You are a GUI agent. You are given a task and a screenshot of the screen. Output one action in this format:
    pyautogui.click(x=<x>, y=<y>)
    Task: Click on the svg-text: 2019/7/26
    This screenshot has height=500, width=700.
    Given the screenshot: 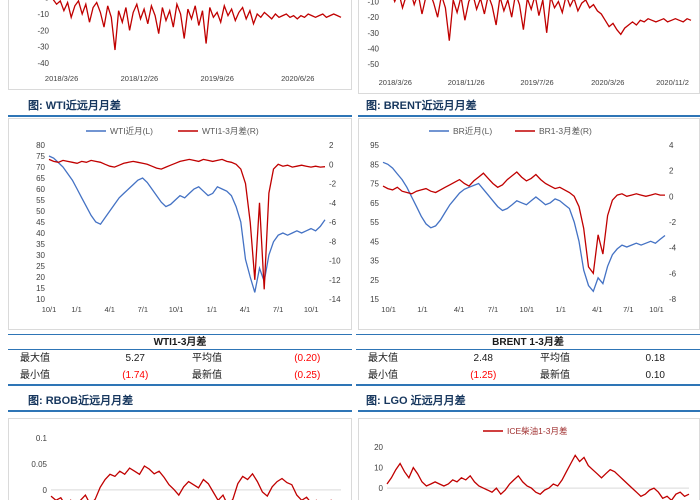 What is the action you would take?
    pyautogui.click(x=536, y=82)
    